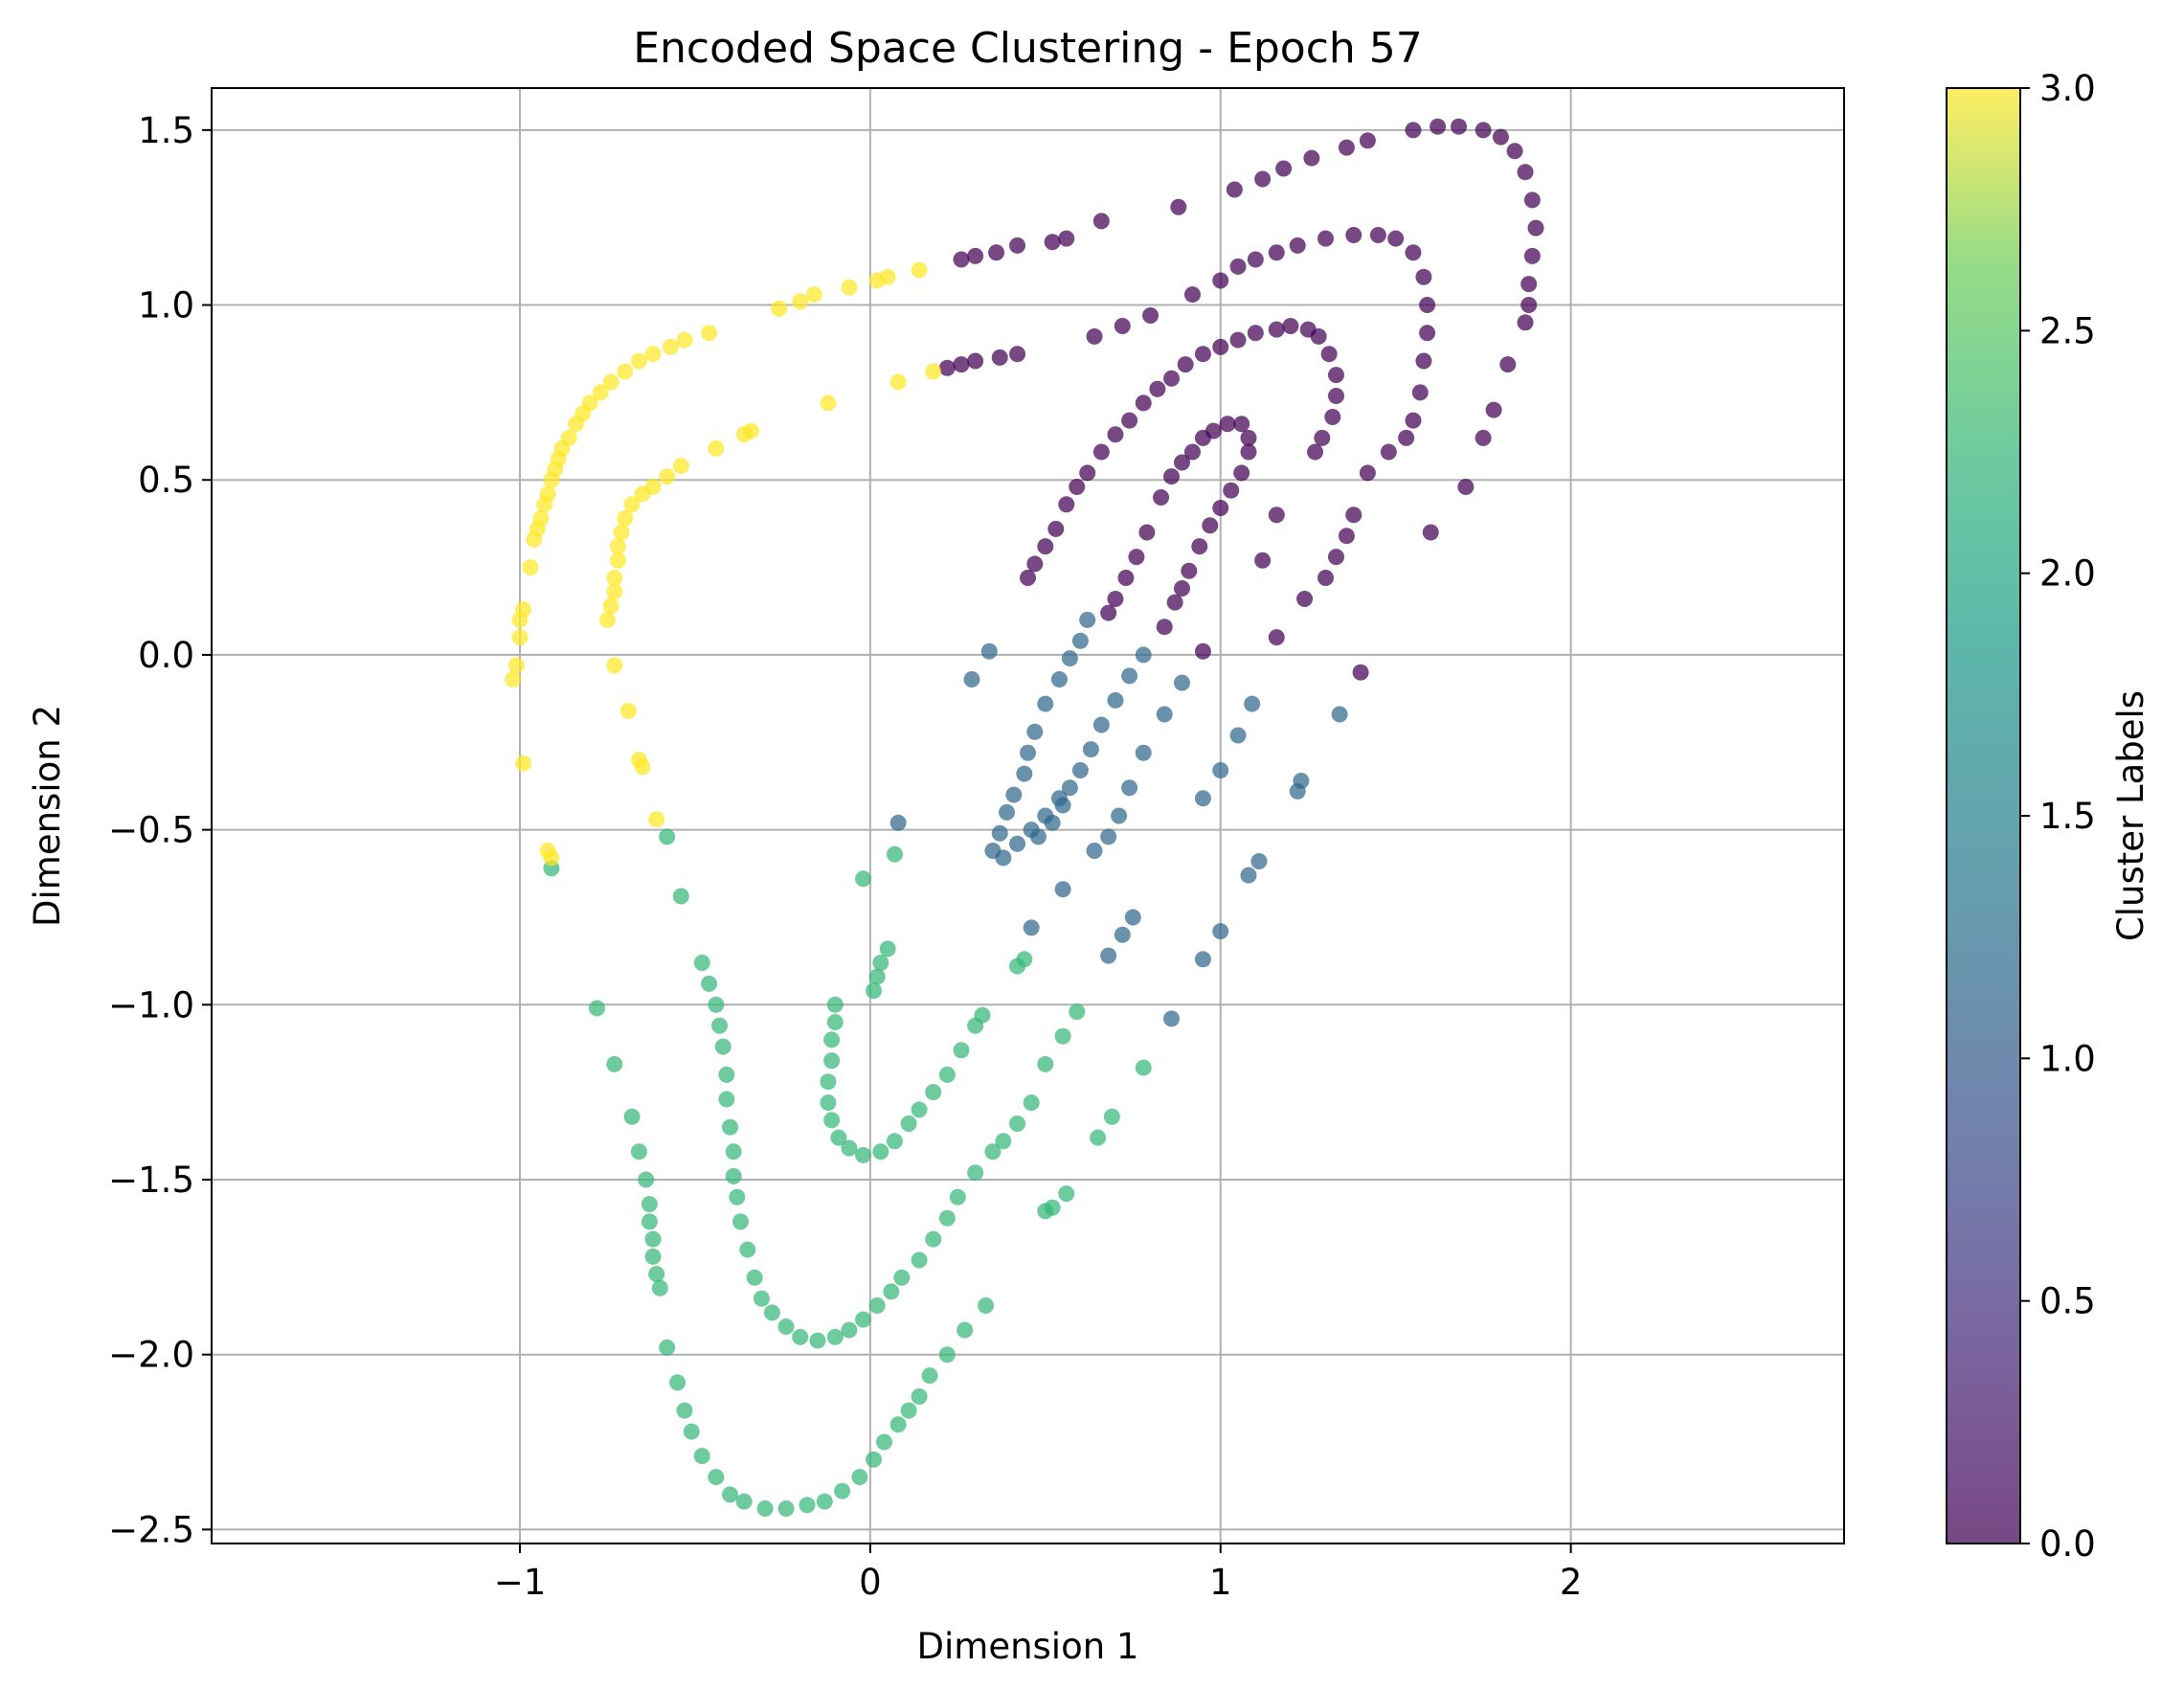  What do you see at coordinates (2068, 1544) in the screenshot?
I see `colorbar-tick-label: 0.0` at bounding box center [2068, 1544].